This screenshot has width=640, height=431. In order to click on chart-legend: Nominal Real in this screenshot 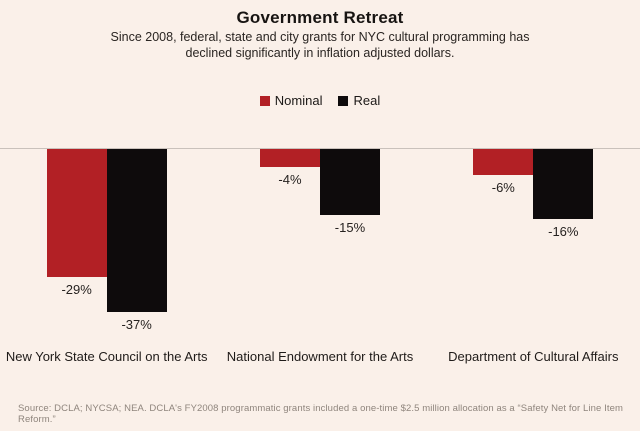, I will do `click(320, 100)`.